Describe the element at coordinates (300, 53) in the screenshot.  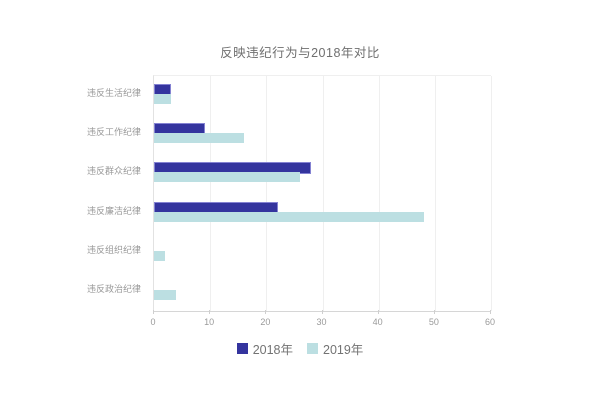
I see `chart-title: 反映违纪行为与2018年对比` at that location.